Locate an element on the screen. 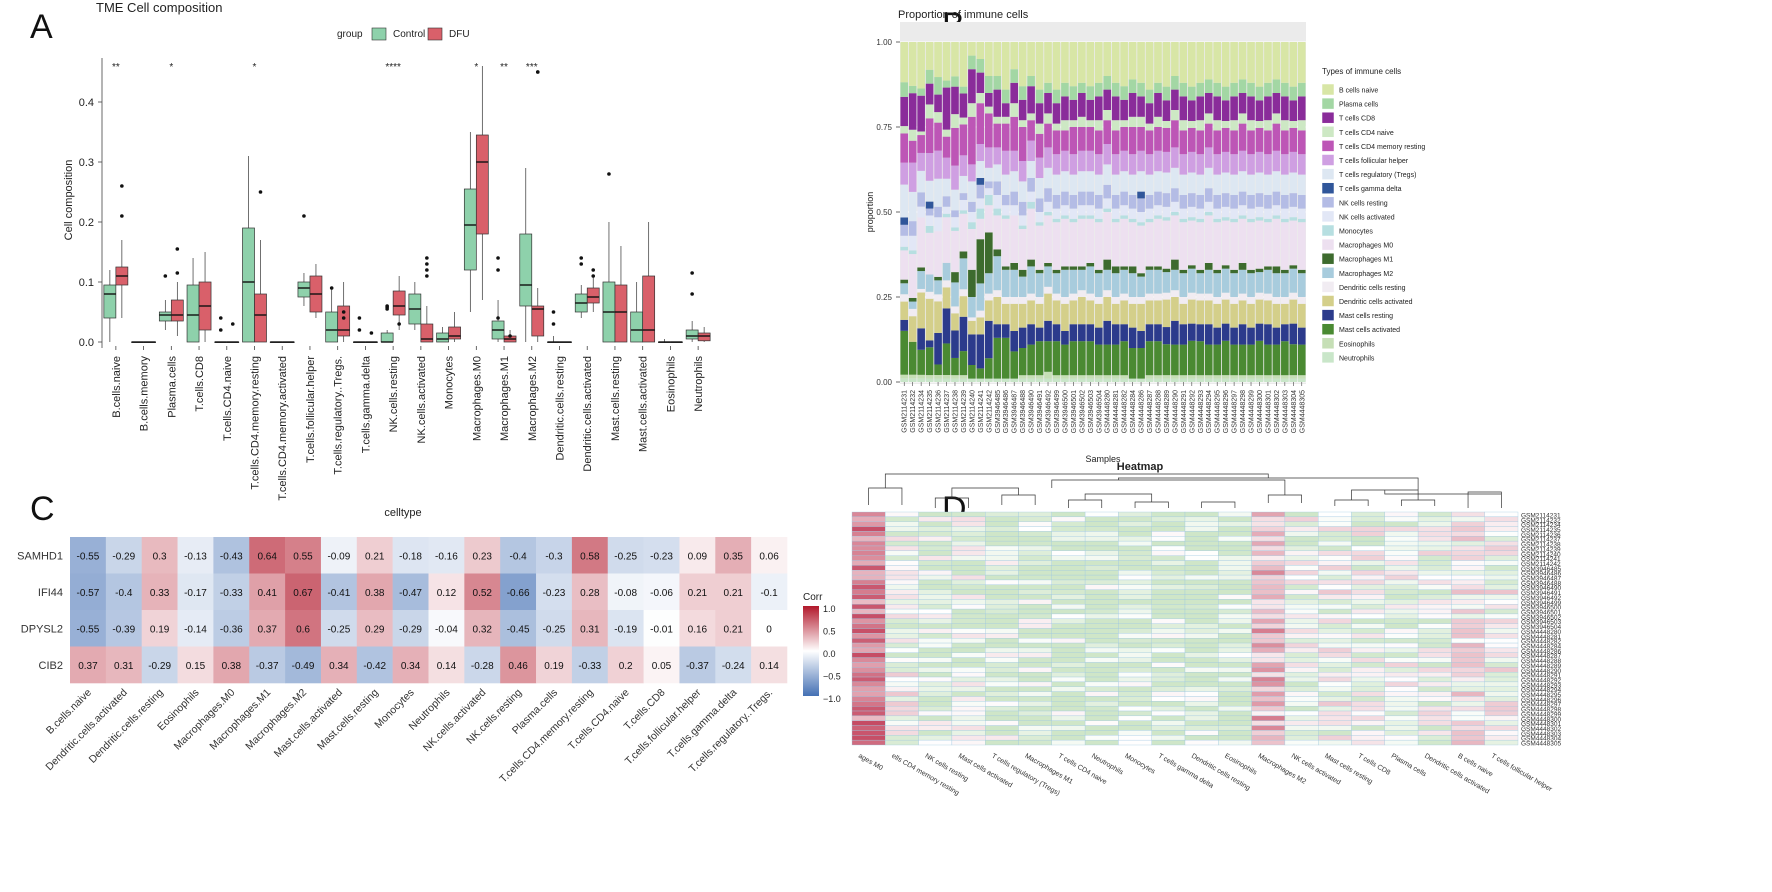  x-tick-label: Dendritic.cells.activated is located at coordinates (588, 414).